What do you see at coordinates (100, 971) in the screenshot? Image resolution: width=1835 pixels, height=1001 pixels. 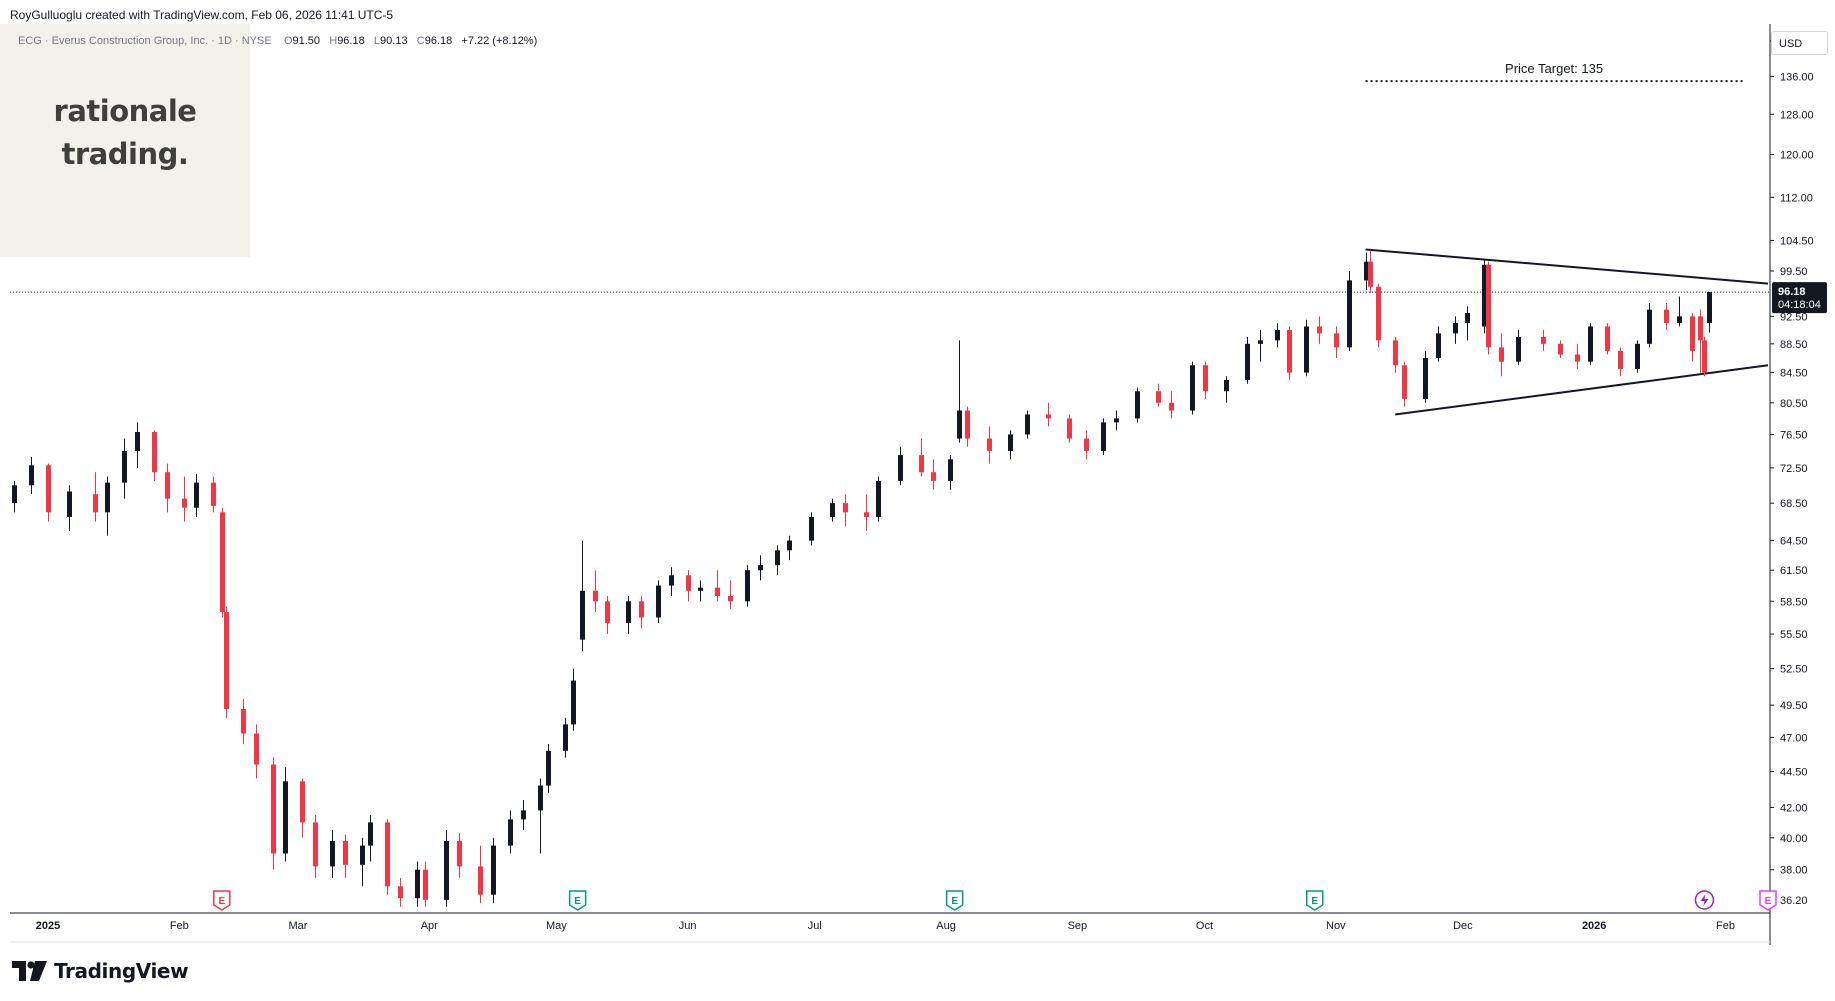 I see `tradingview-logo: TradingView` at bounding box center [100, 971].